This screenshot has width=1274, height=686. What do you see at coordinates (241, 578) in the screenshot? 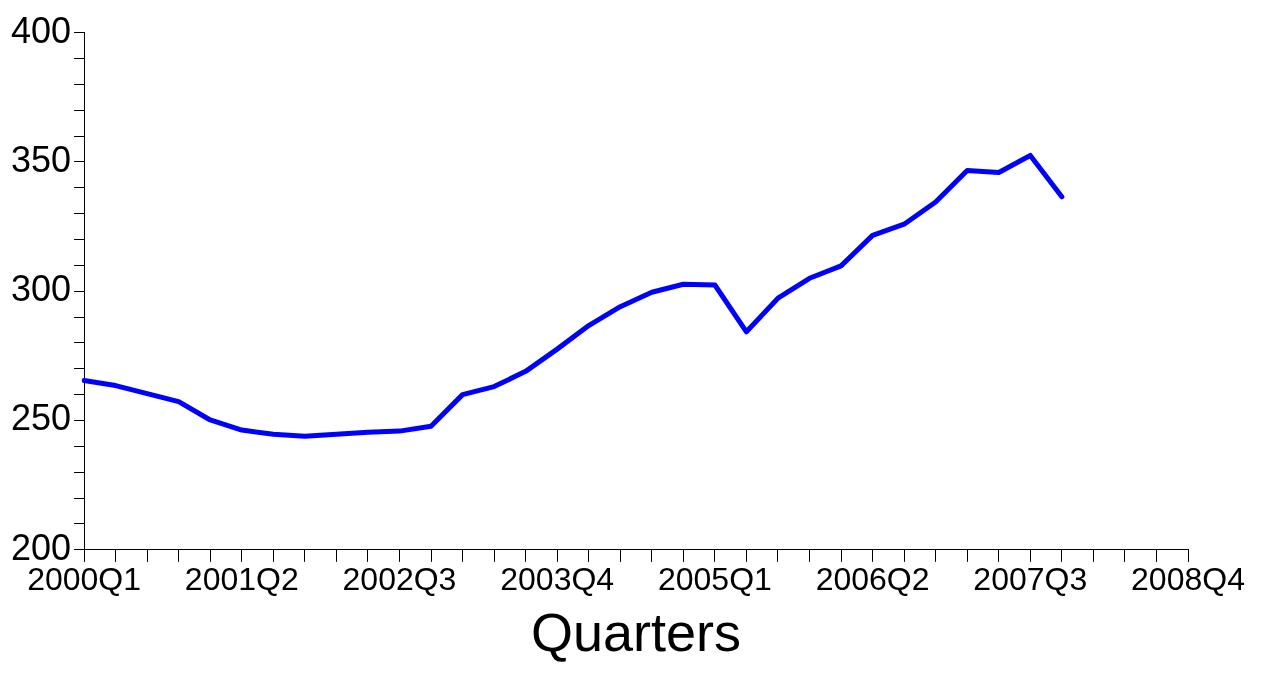
I see `x-tick-label: 2001Q2` at bounding box center [241, 578].